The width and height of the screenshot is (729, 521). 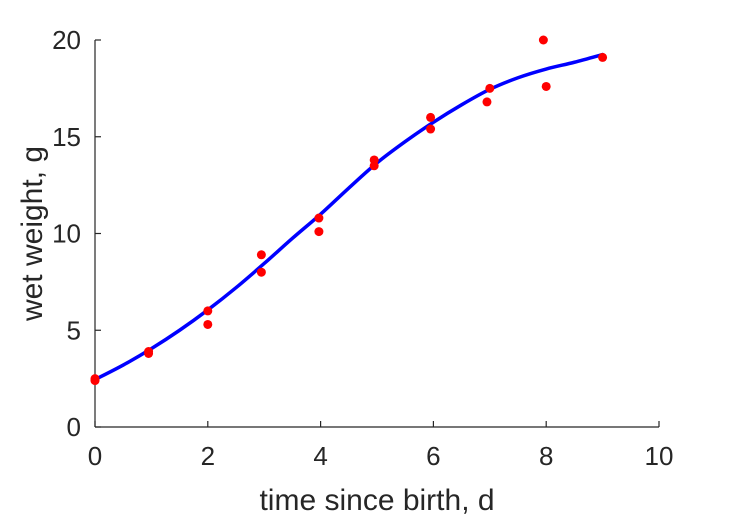 What do you see at coordinates (66, 40) in the screenshot?
I see `y-tick-label: 20` at bounding box center [66, 40].